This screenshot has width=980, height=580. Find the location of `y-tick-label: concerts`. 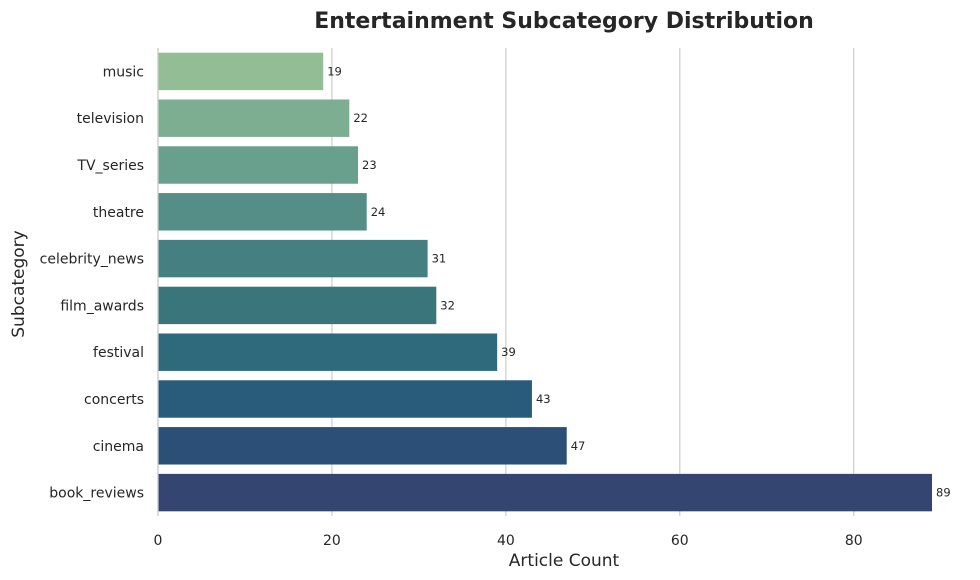

y-tick-label: concerts is located at coordinates (114, 400).